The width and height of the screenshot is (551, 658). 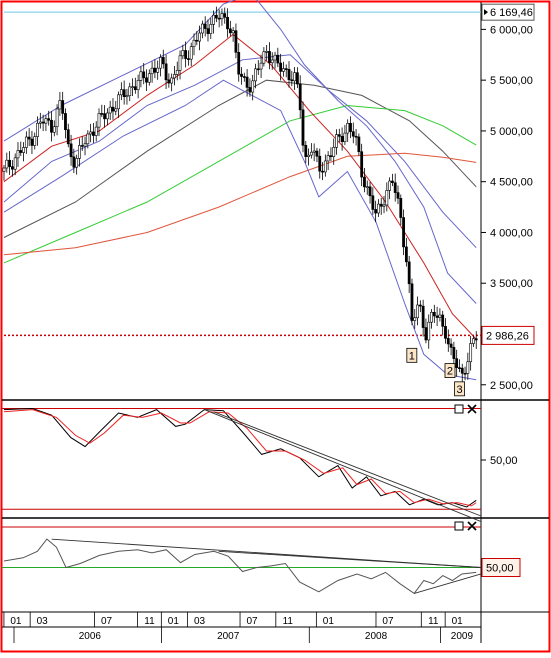 What do you see at coordinates (448, 583) in the screenshot?
I see `rsi-trendline` at bounding box center [448, 583].